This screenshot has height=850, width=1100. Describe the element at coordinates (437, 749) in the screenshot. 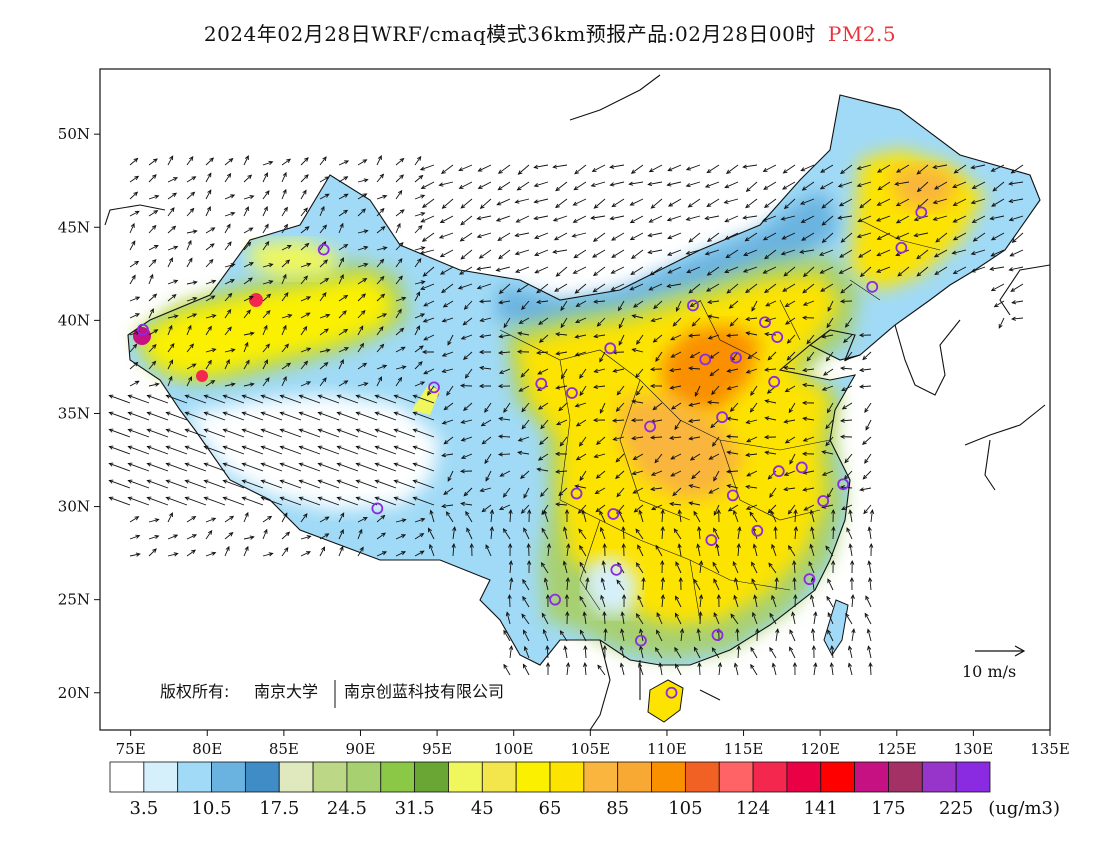

I see `lon-tick-label: 95E` at that location.